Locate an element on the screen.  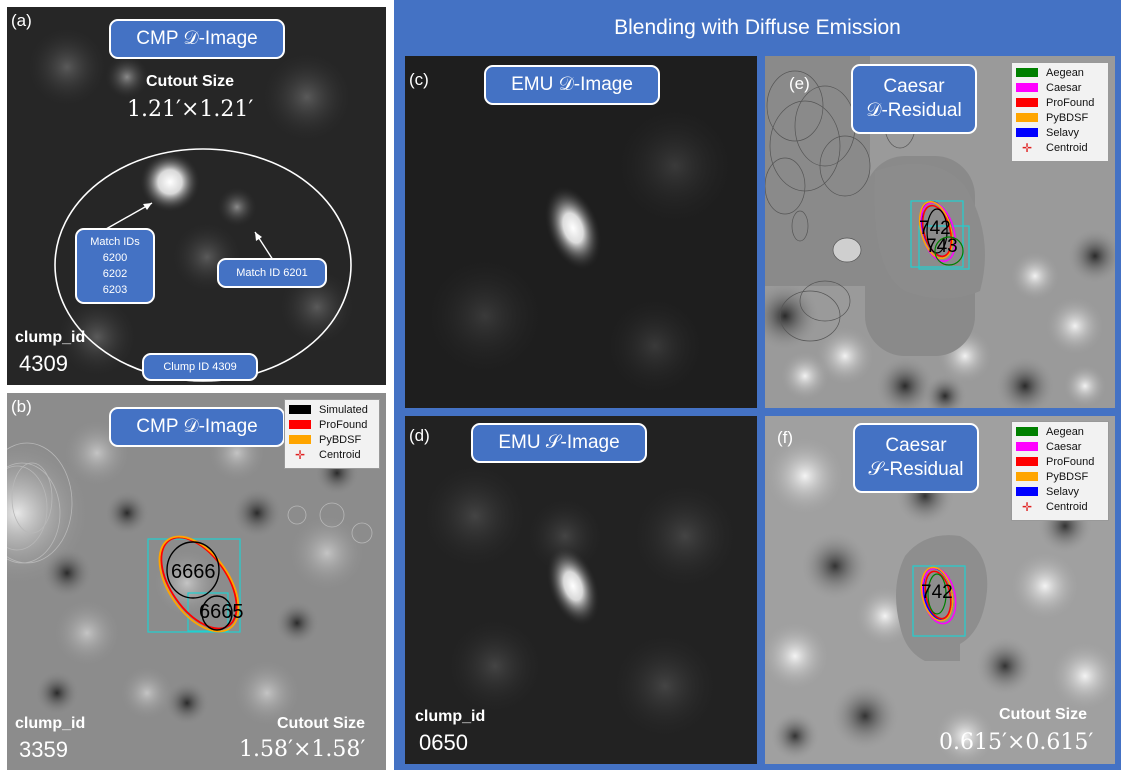
match-ids-line-2: 6200 is located at coordinates (115, 258).